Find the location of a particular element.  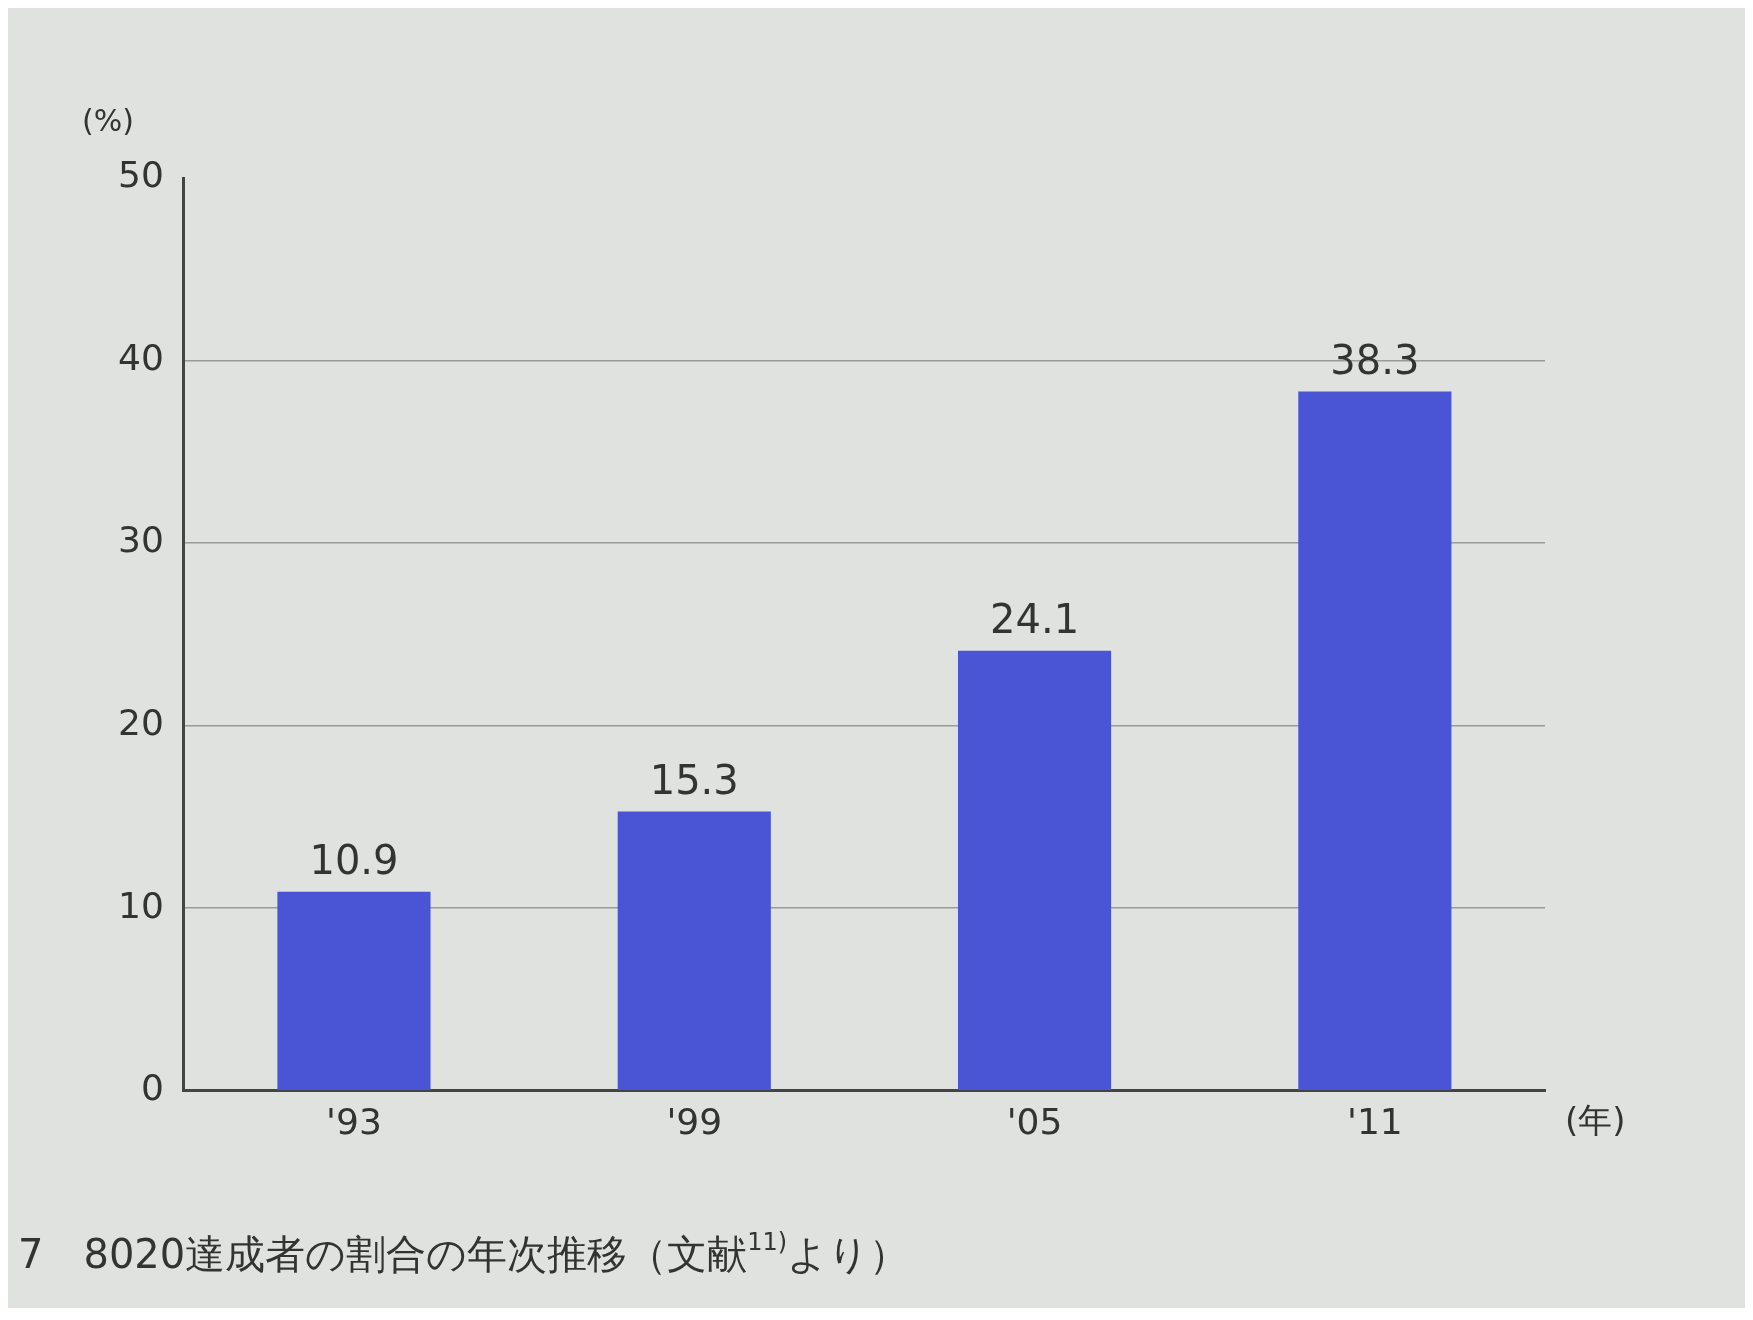

y-tick-label: 40 is located at coordinates (141, 357).